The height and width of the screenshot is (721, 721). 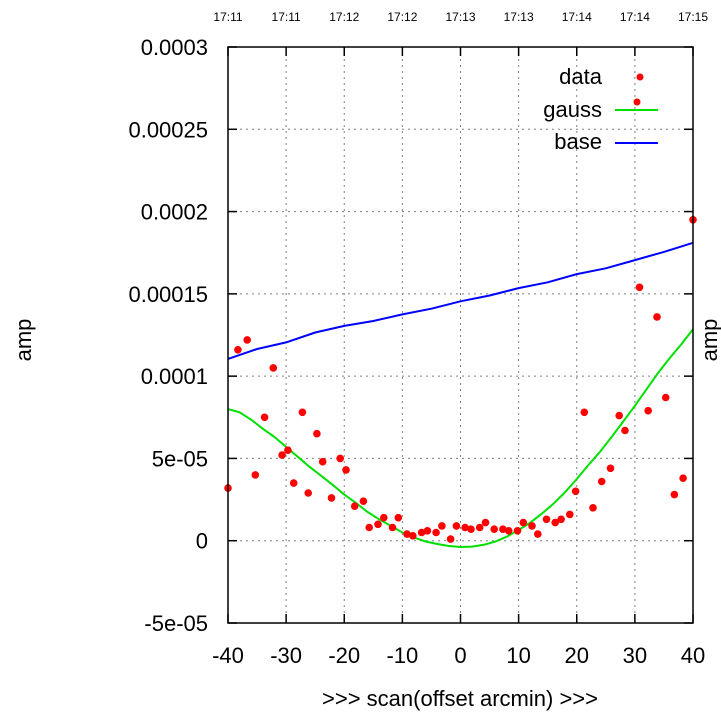 What do you see at coordinates (174, 376) in the screenshot?
I see `y-tick-label: 0.0001` at bounding box center [174, 376].